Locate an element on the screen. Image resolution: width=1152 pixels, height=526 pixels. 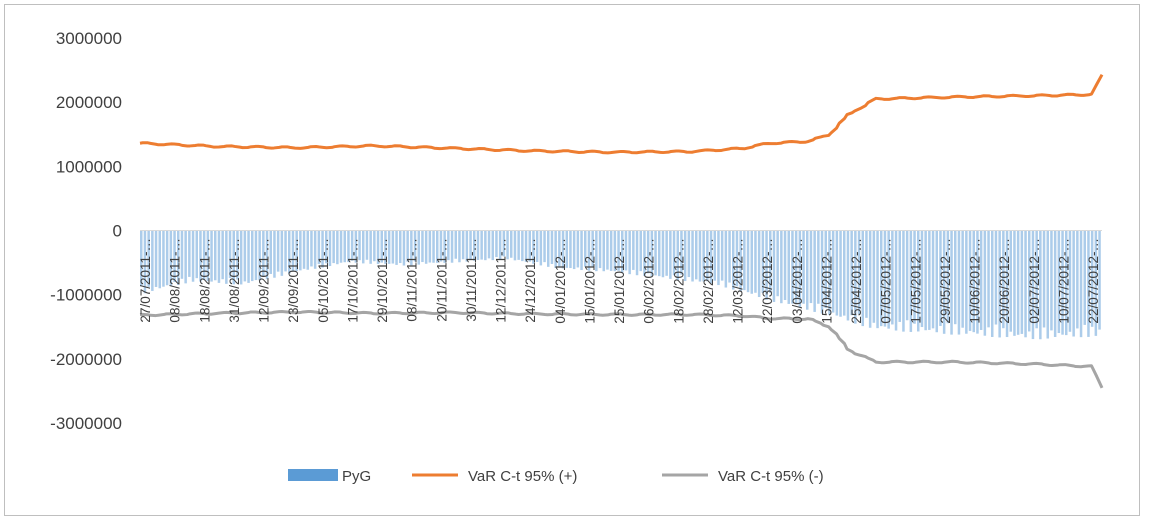
y-tick-label: 1000000 is located at coordinates (89, 166).